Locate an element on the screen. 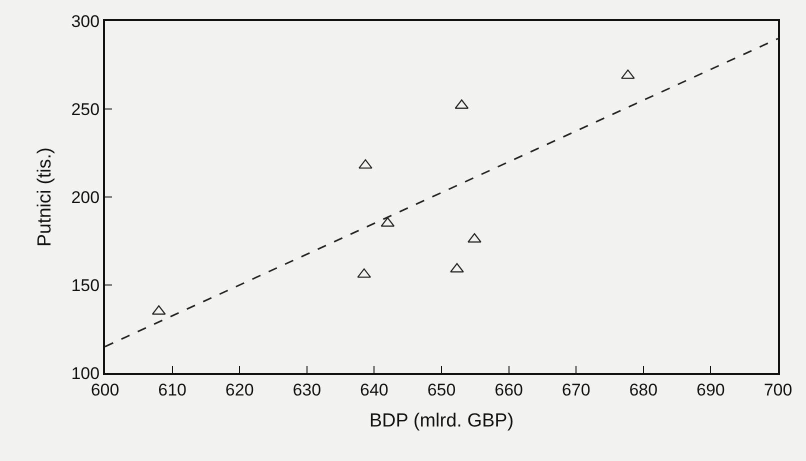 This screenshot has width=806, height=461. y-axis-title: Putnici (tis.) is located at coordinates (45, 197).